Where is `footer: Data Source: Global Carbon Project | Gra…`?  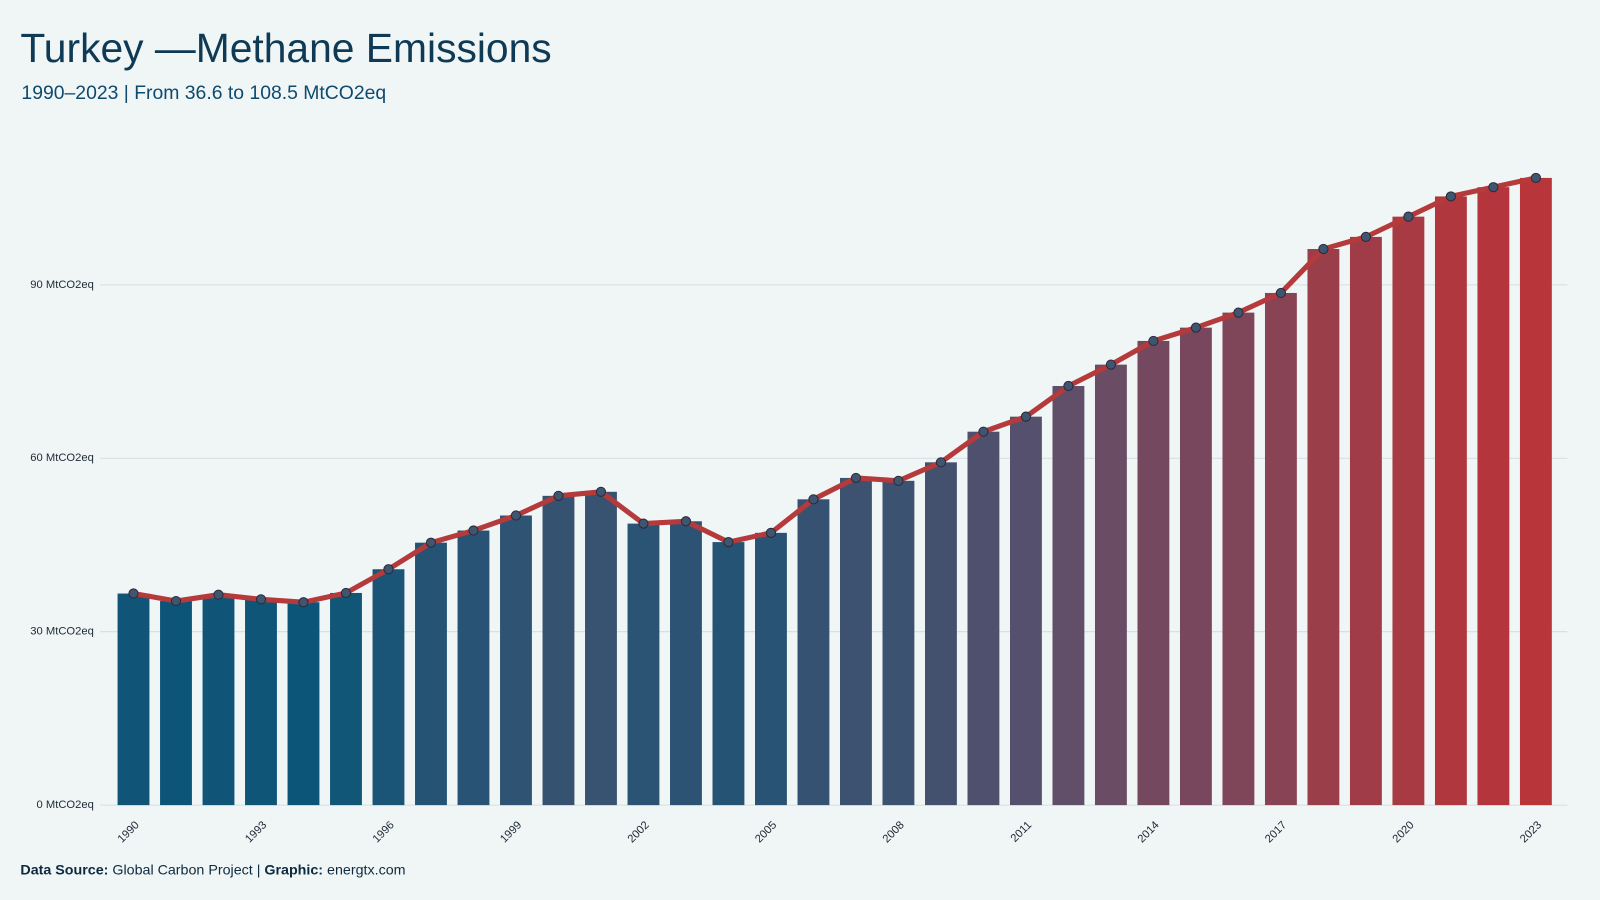
footer: Data Source: Global Carbon Project | Gra… is located at coordinates (212, 870).